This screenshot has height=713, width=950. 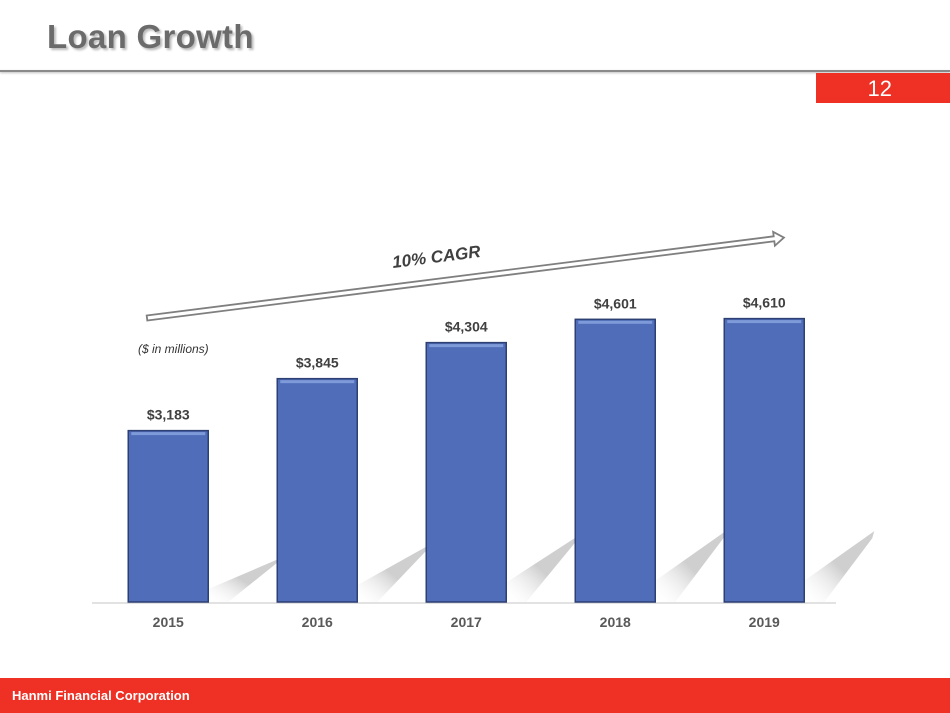 I want to click on x-tick-label: 2019, so click(x=764, y=622).